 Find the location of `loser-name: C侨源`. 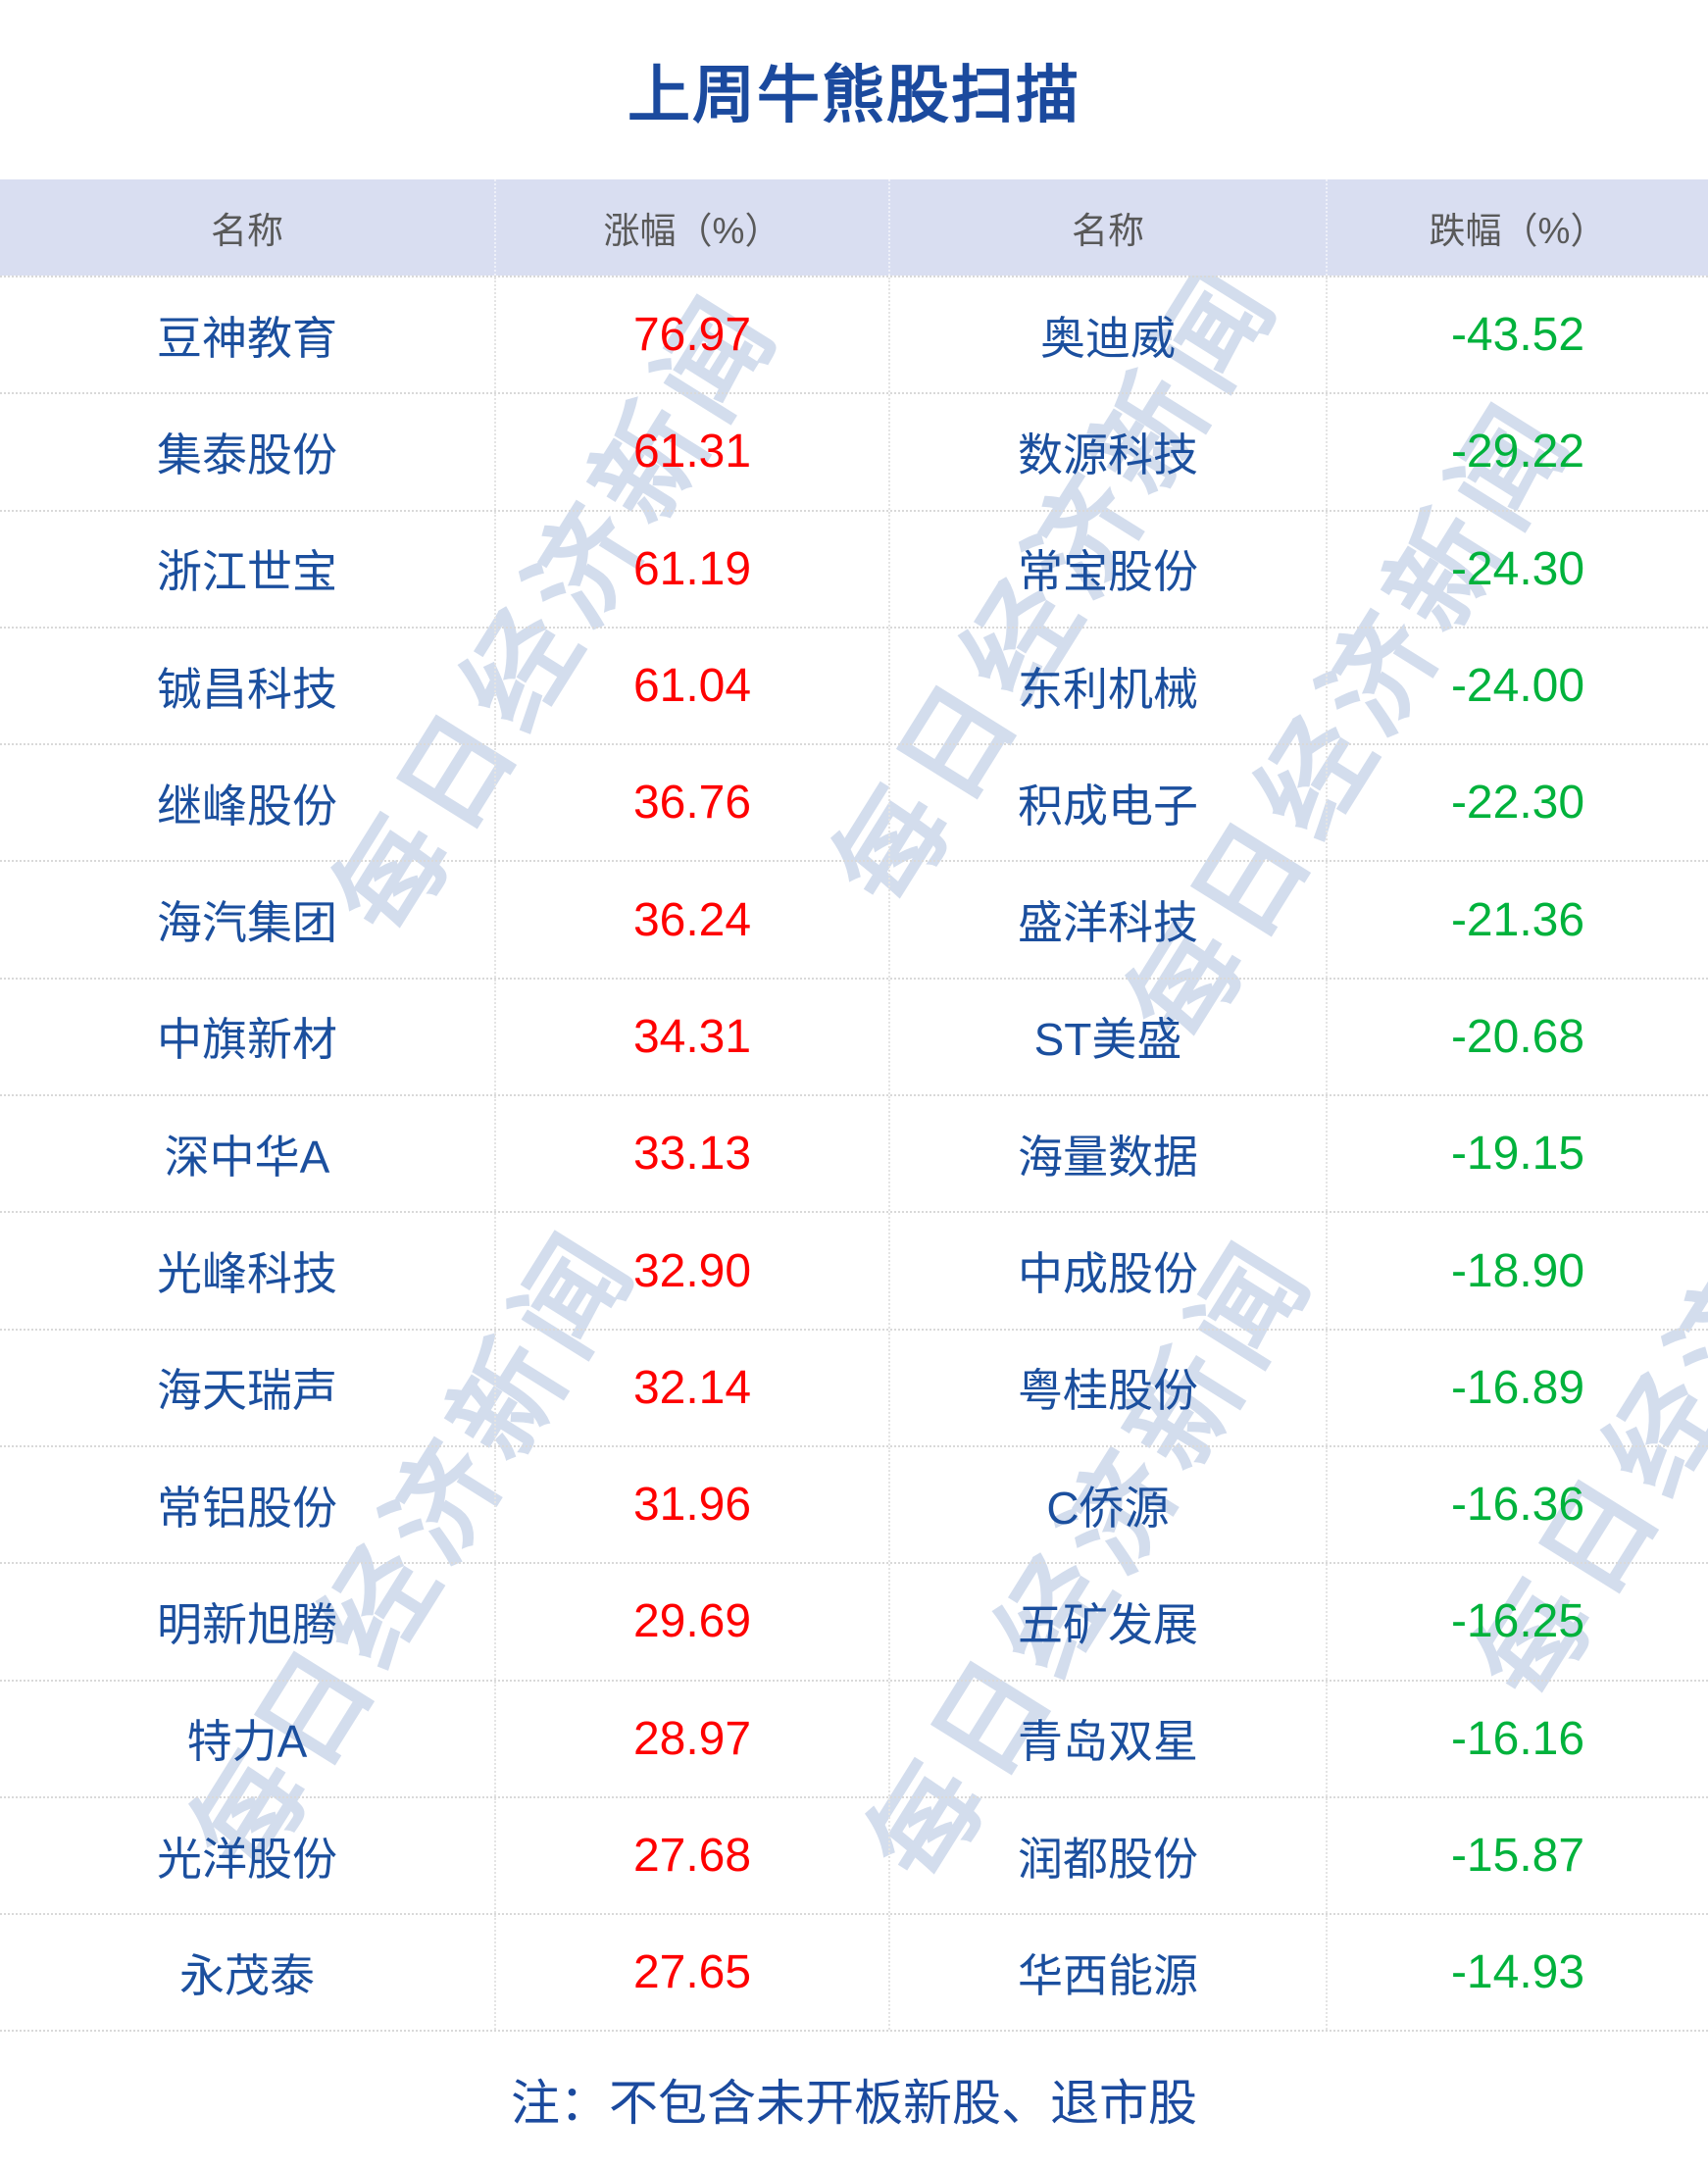

loser-name: C侨源 is located at coordinates (1107, 1504).